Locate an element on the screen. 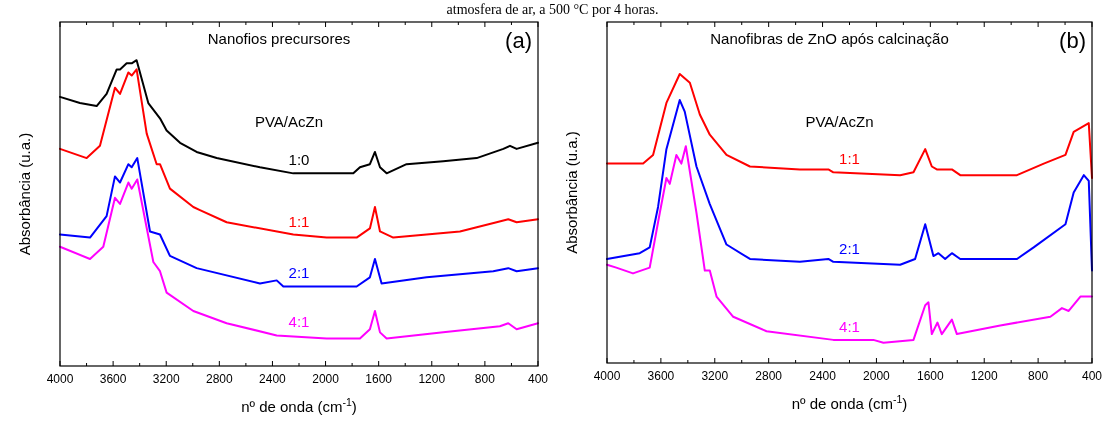  text: atmosfera de ar, a 500 °C por 4 horas. is located at coordinates (552, 9).